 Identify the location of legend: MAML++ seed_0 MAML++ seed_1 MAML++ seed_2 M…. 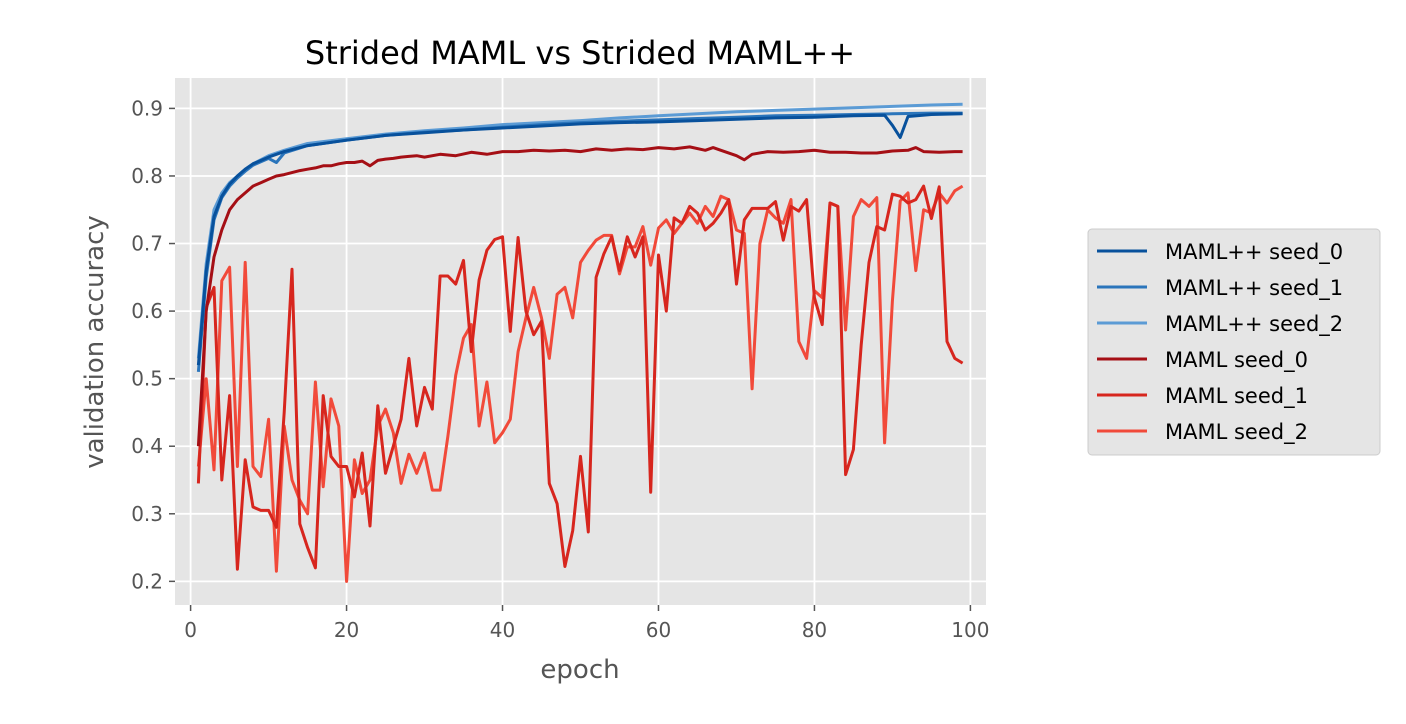
(1234, 342).